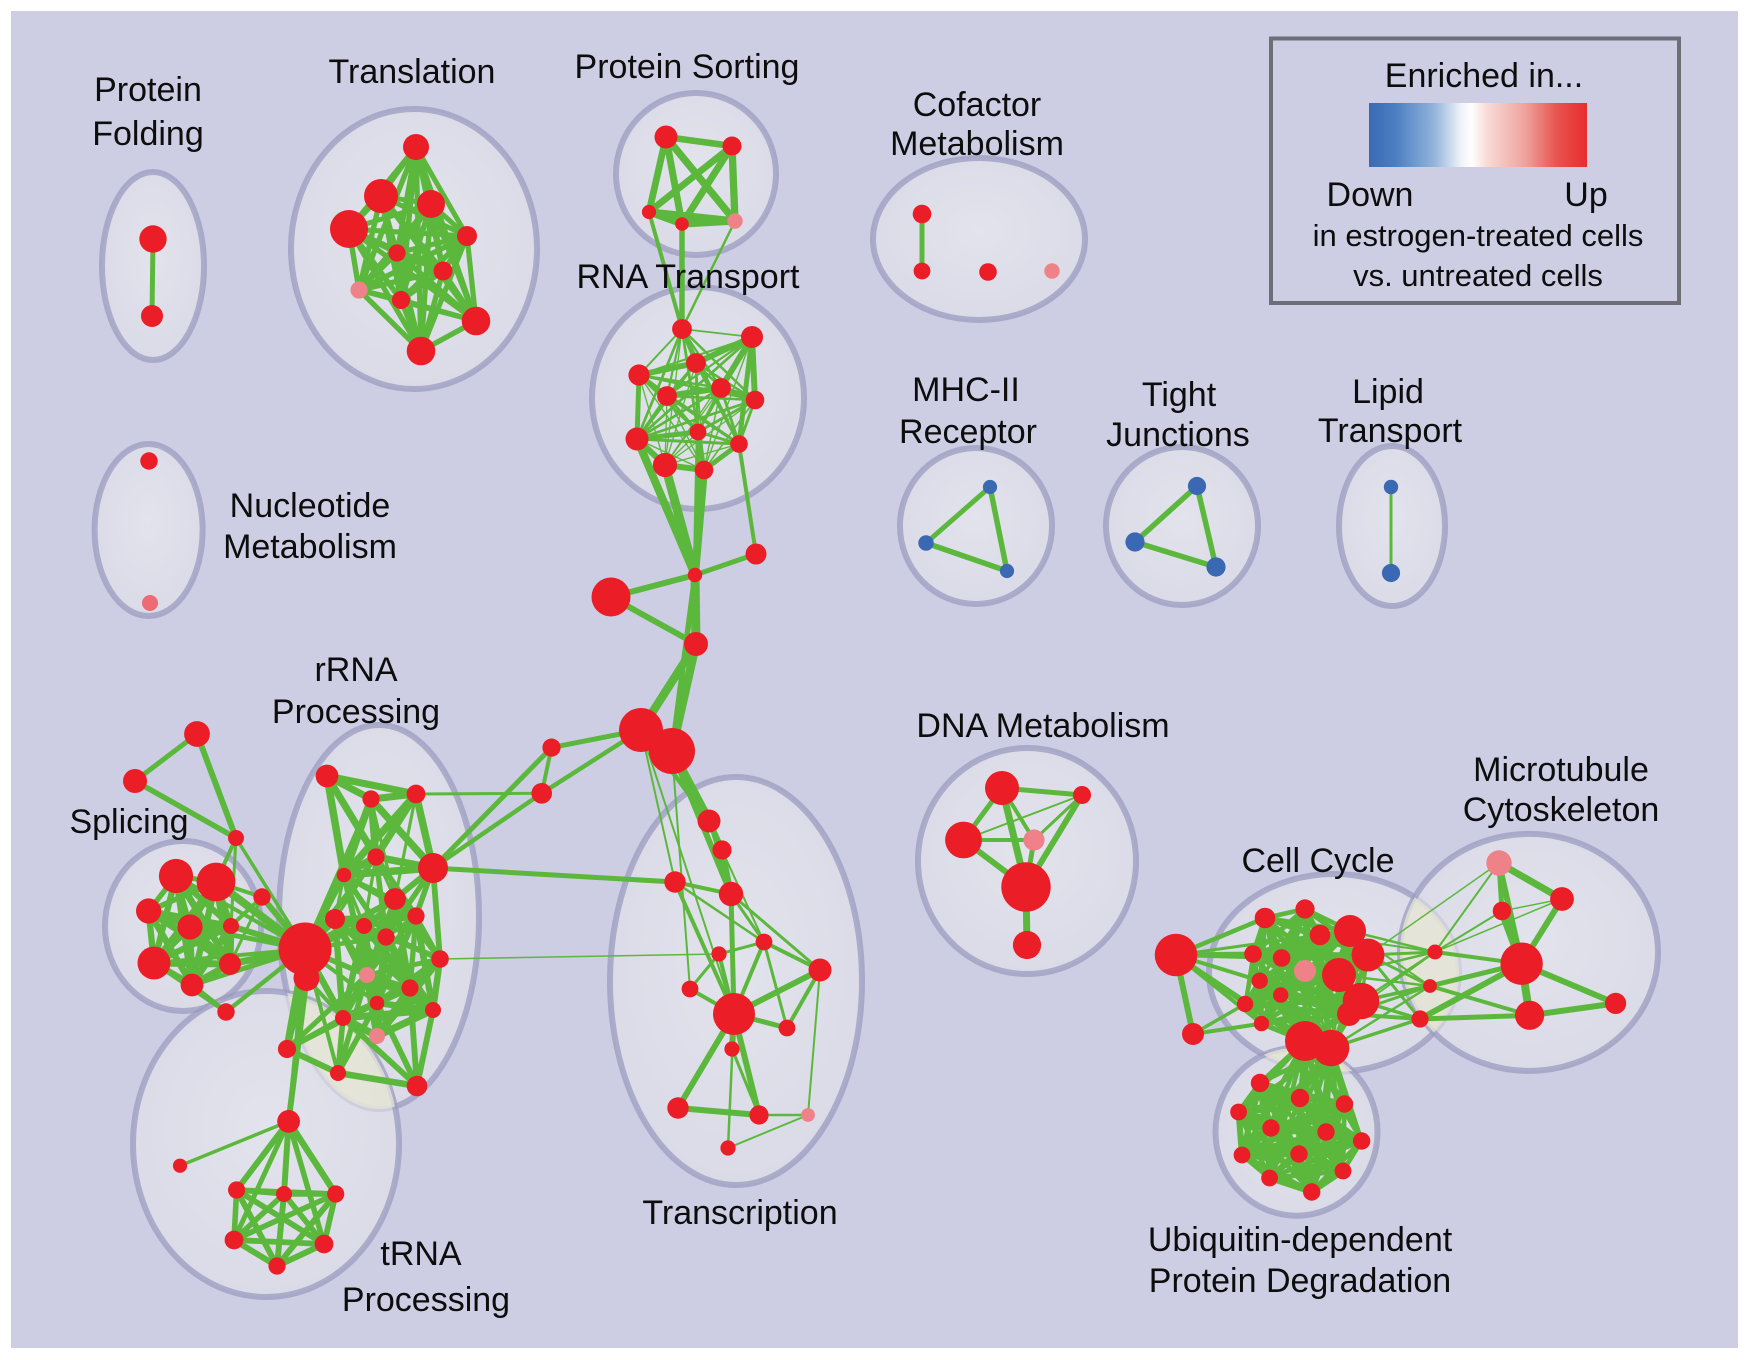 The image size is (1750, 1360). I want to click on svg-text: Protein, so click(148, 90).